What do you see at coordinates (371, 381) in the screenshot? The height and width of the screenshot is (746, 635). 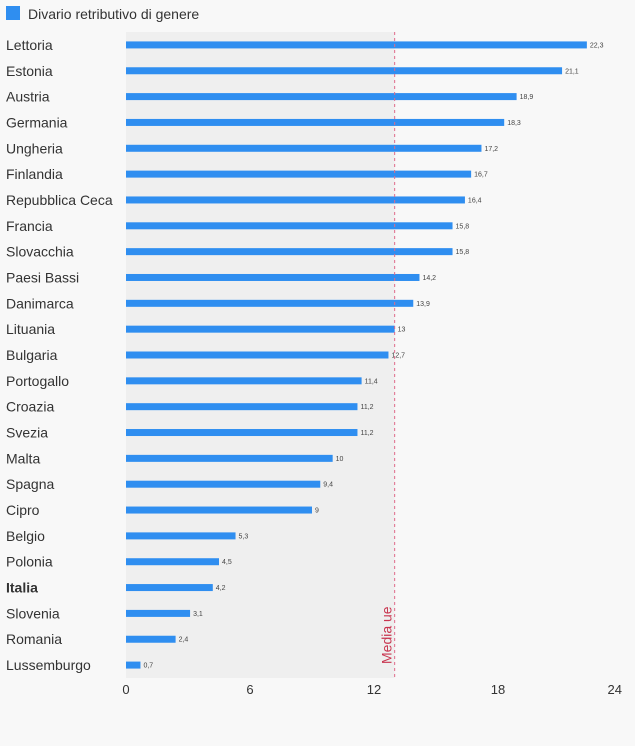 I see `bar-value-label: 11,4` at bounding box center [371, 381].